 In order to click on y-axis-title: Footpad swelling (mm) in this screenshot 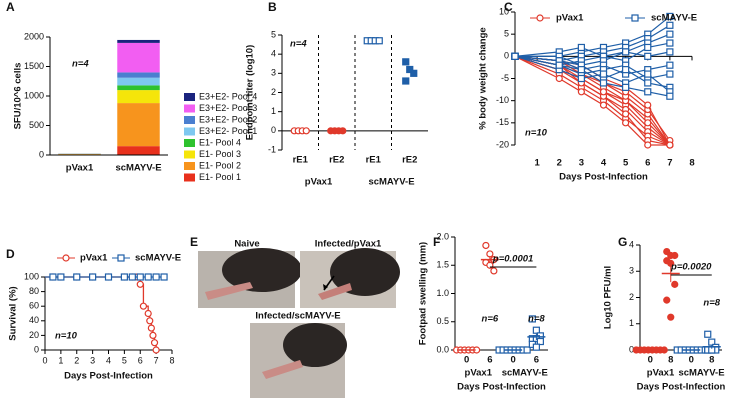, I will do `click(423, 293)`.